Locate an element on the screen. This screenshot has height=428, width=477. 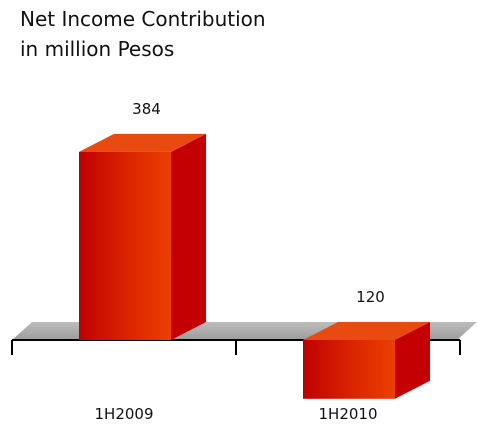
value-label: 120 is located at coordinates (370, 297).